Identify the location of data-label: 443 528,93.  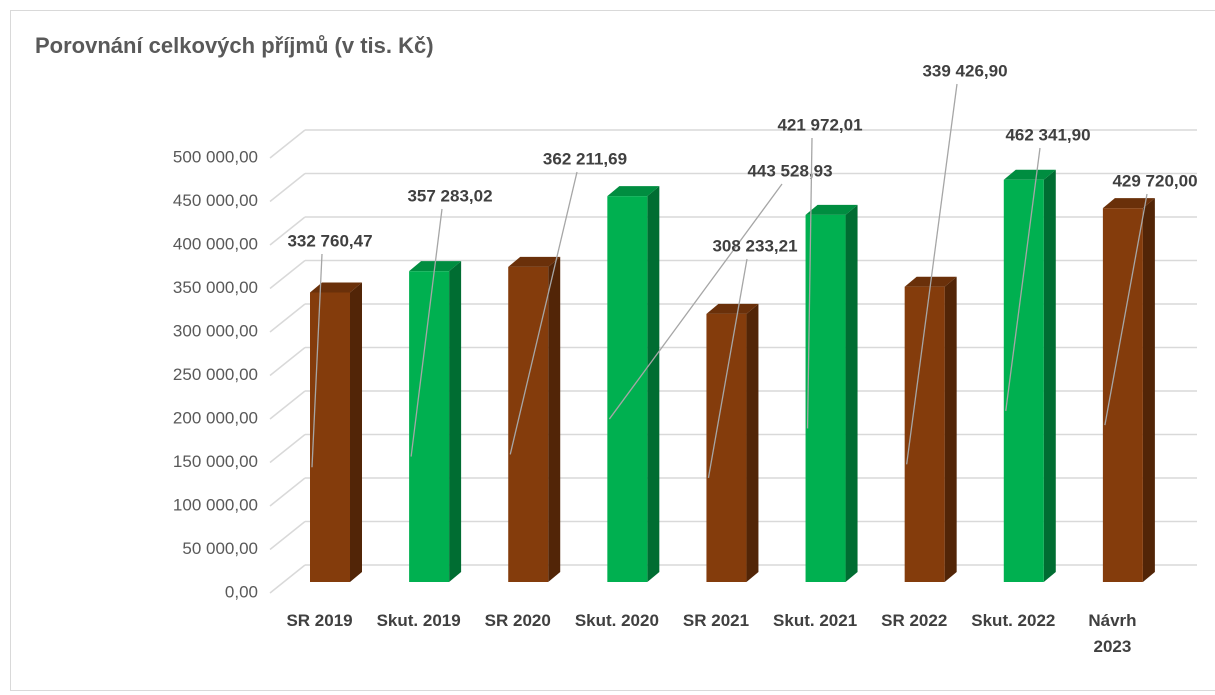
(789, 170).